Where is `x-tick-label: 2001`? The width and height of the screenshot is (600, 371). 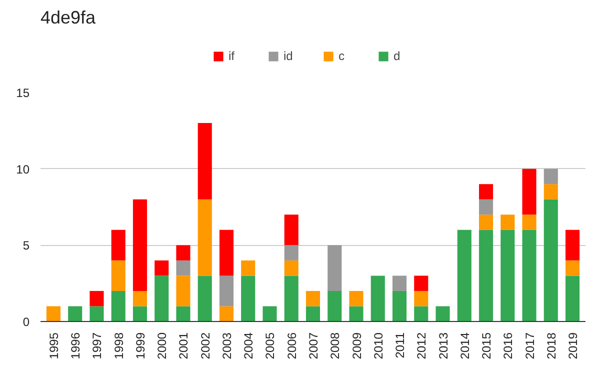 x-tick-label: 2001 is located at coordinates (183, 346).